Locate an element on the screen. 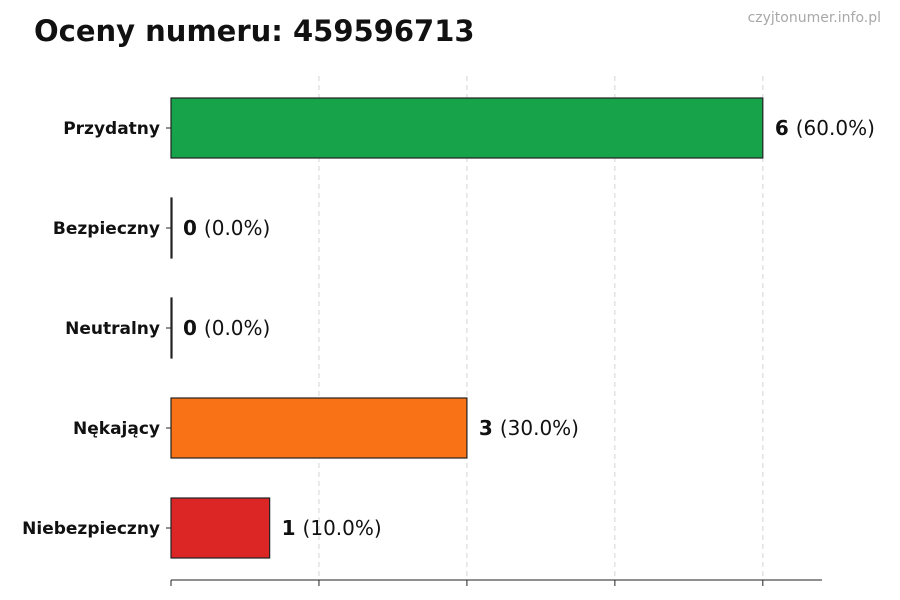 The width and height of the screenshot is (900, 600). category-label-3: Nękający is located at coordinates (116, 429).